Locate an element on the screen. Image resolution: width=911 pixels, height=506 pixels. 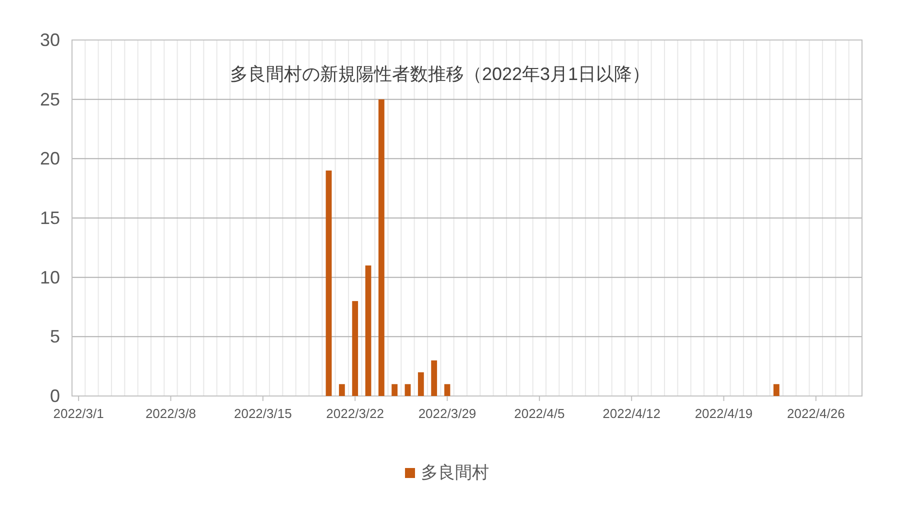
x-tick-label: 2022/4/5 is located at coordinates (539, 413).